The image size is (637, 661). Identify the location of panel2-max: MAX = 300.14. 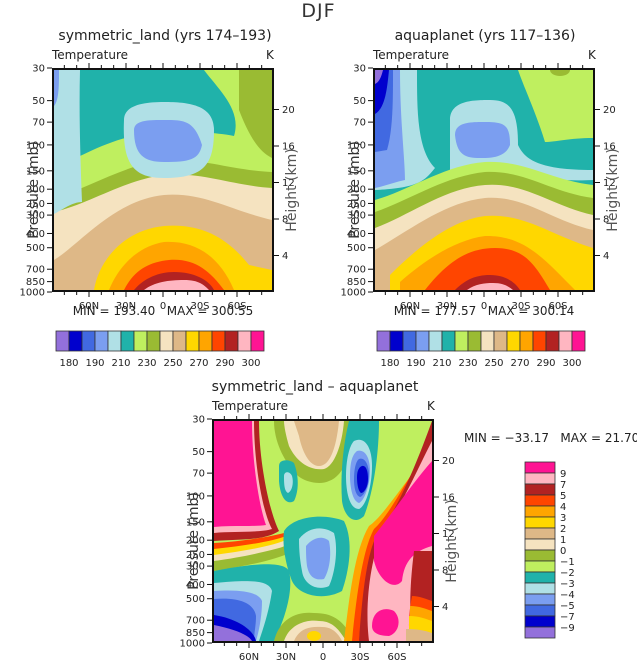
(531, 311).